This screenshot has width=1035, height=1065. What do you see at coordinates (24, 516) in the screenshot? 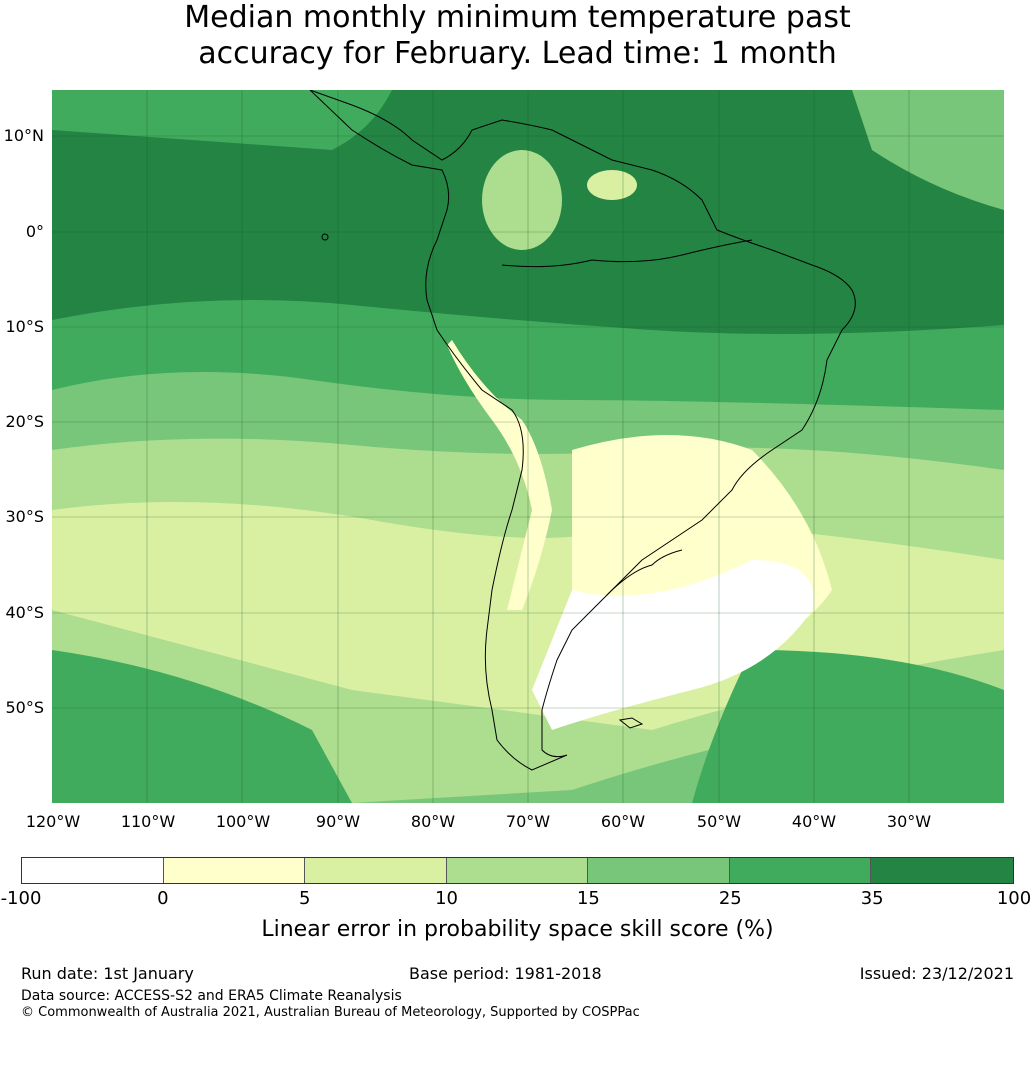
I see `lat-label-30s: 30°S` at bounding box center [24, 516].